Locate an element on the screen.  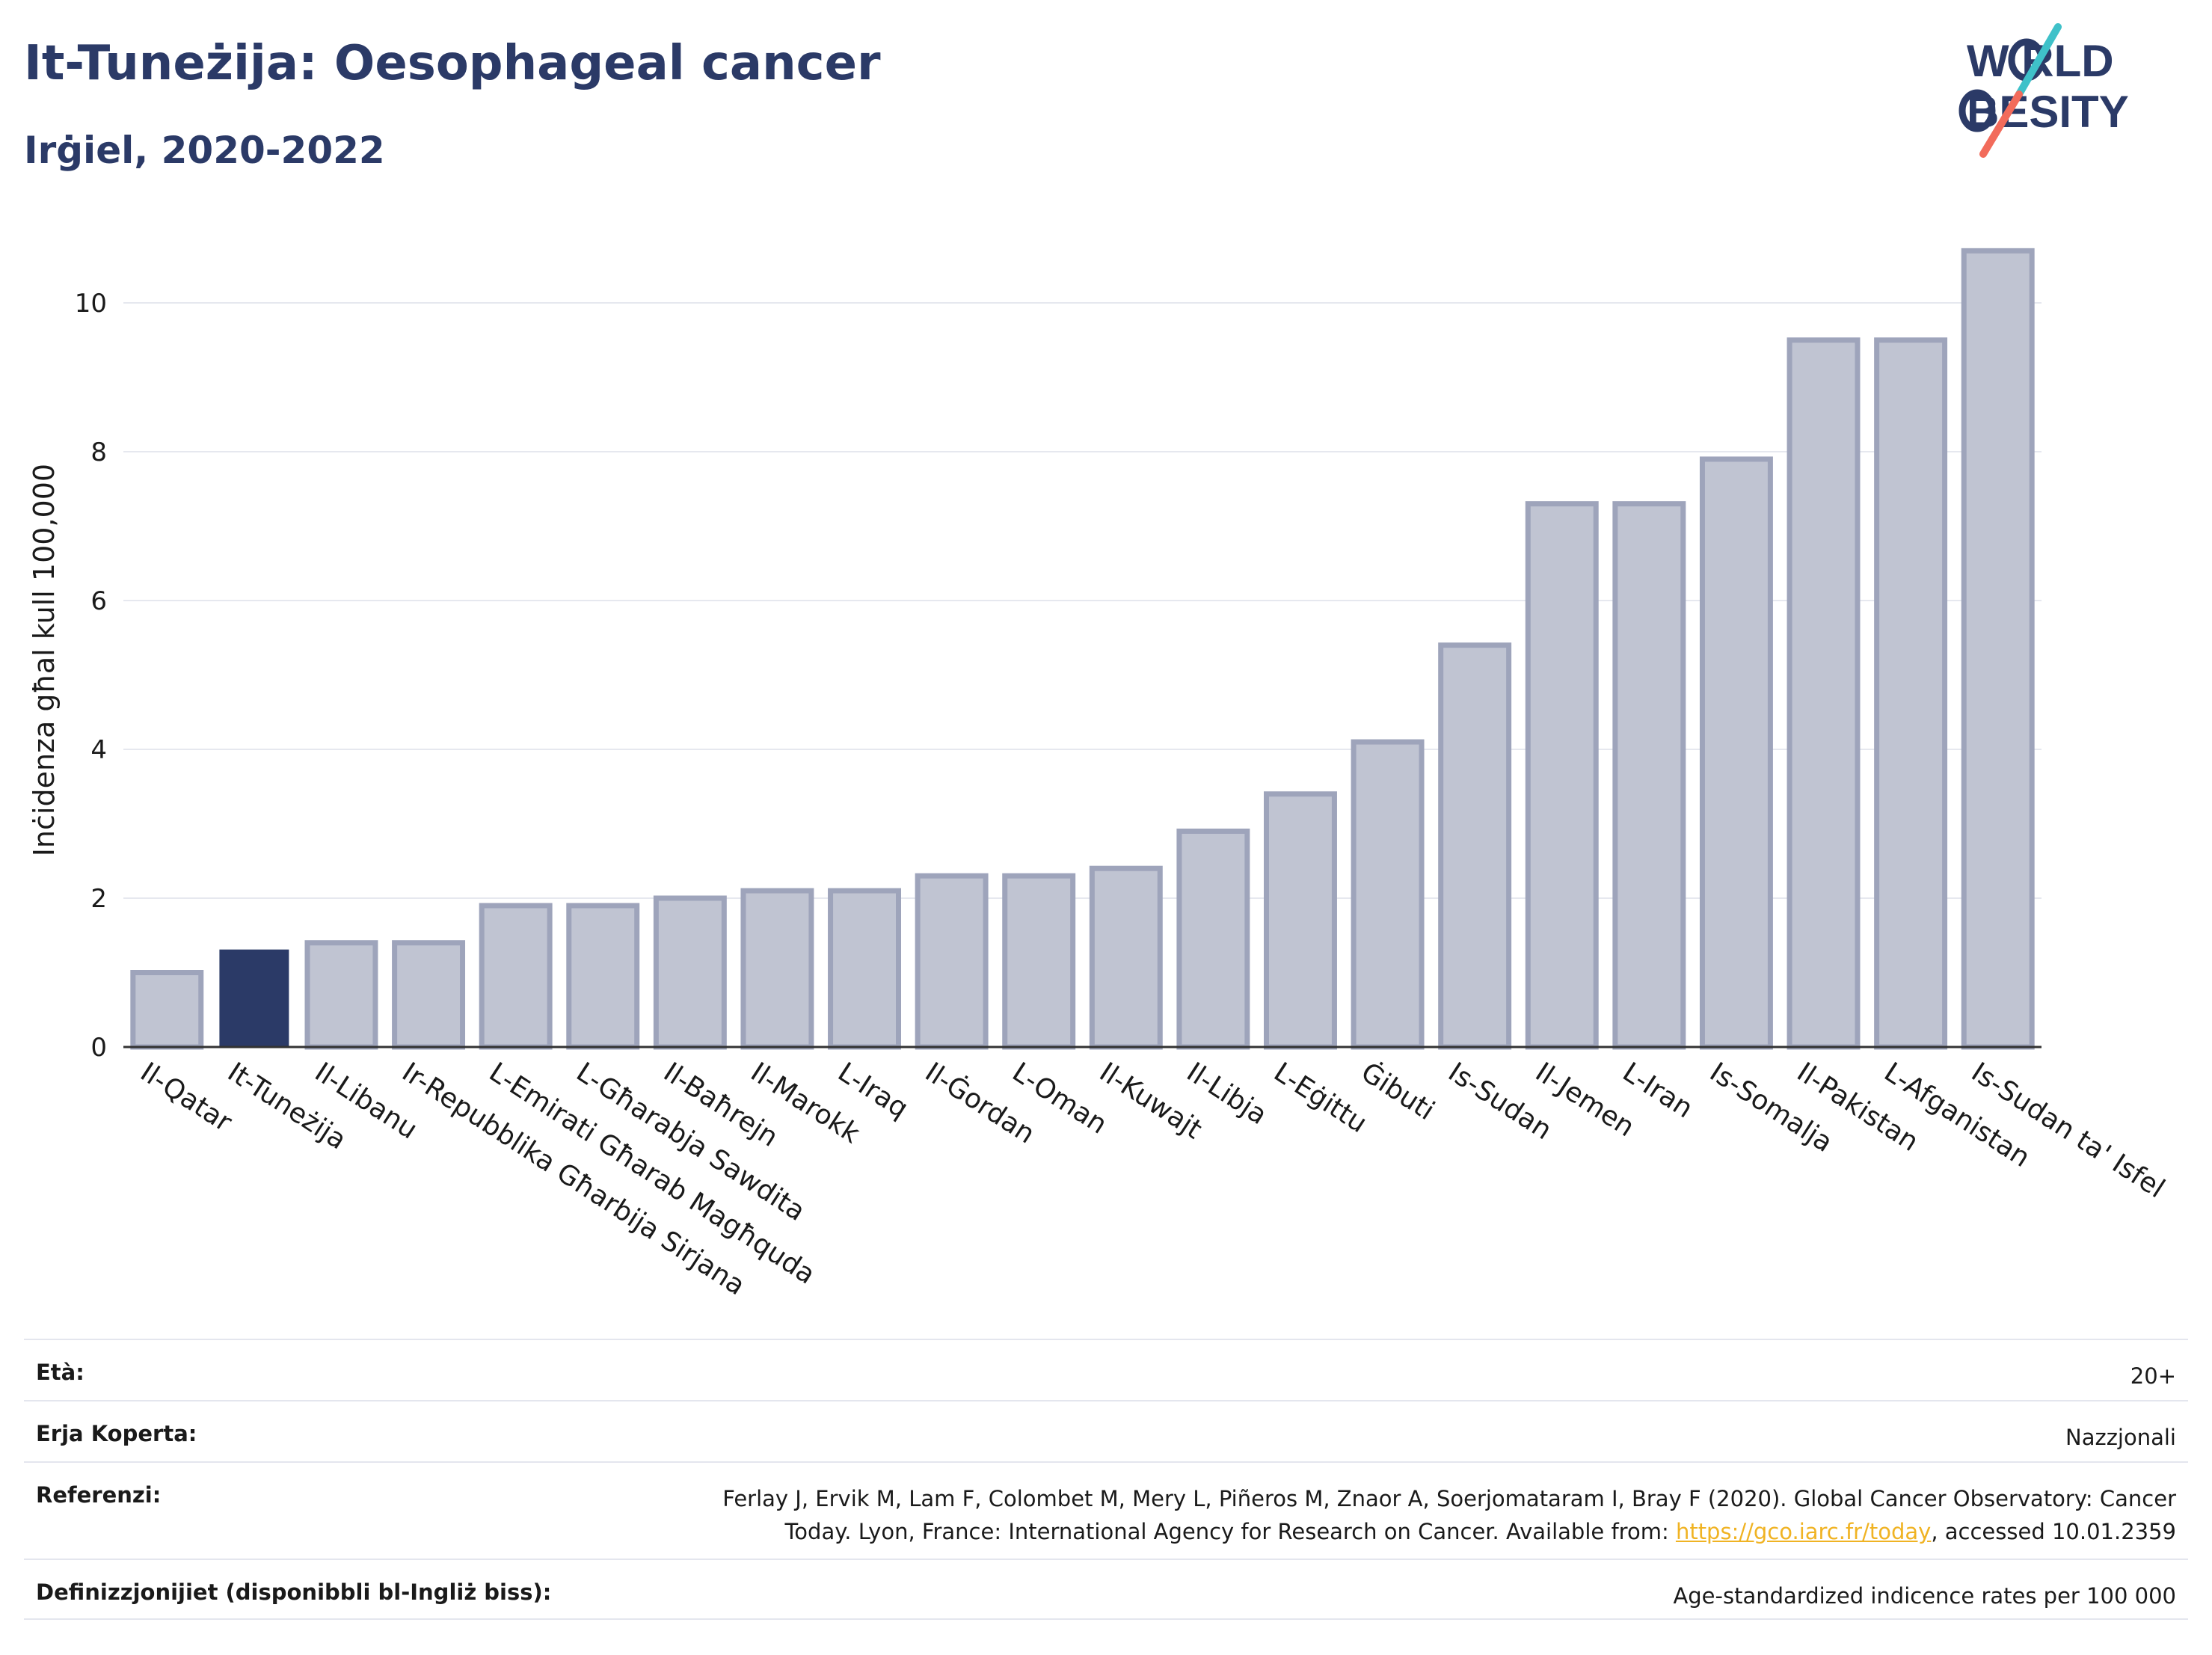
logo-slash-teal is located at coordinates (2038, 60).